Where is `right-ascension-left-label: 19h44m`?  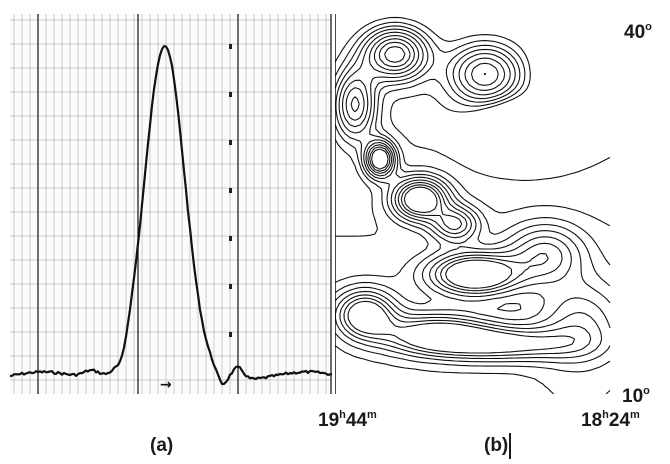
right-ascension-left-label: 19h44m is located at coordinates (347, 420).